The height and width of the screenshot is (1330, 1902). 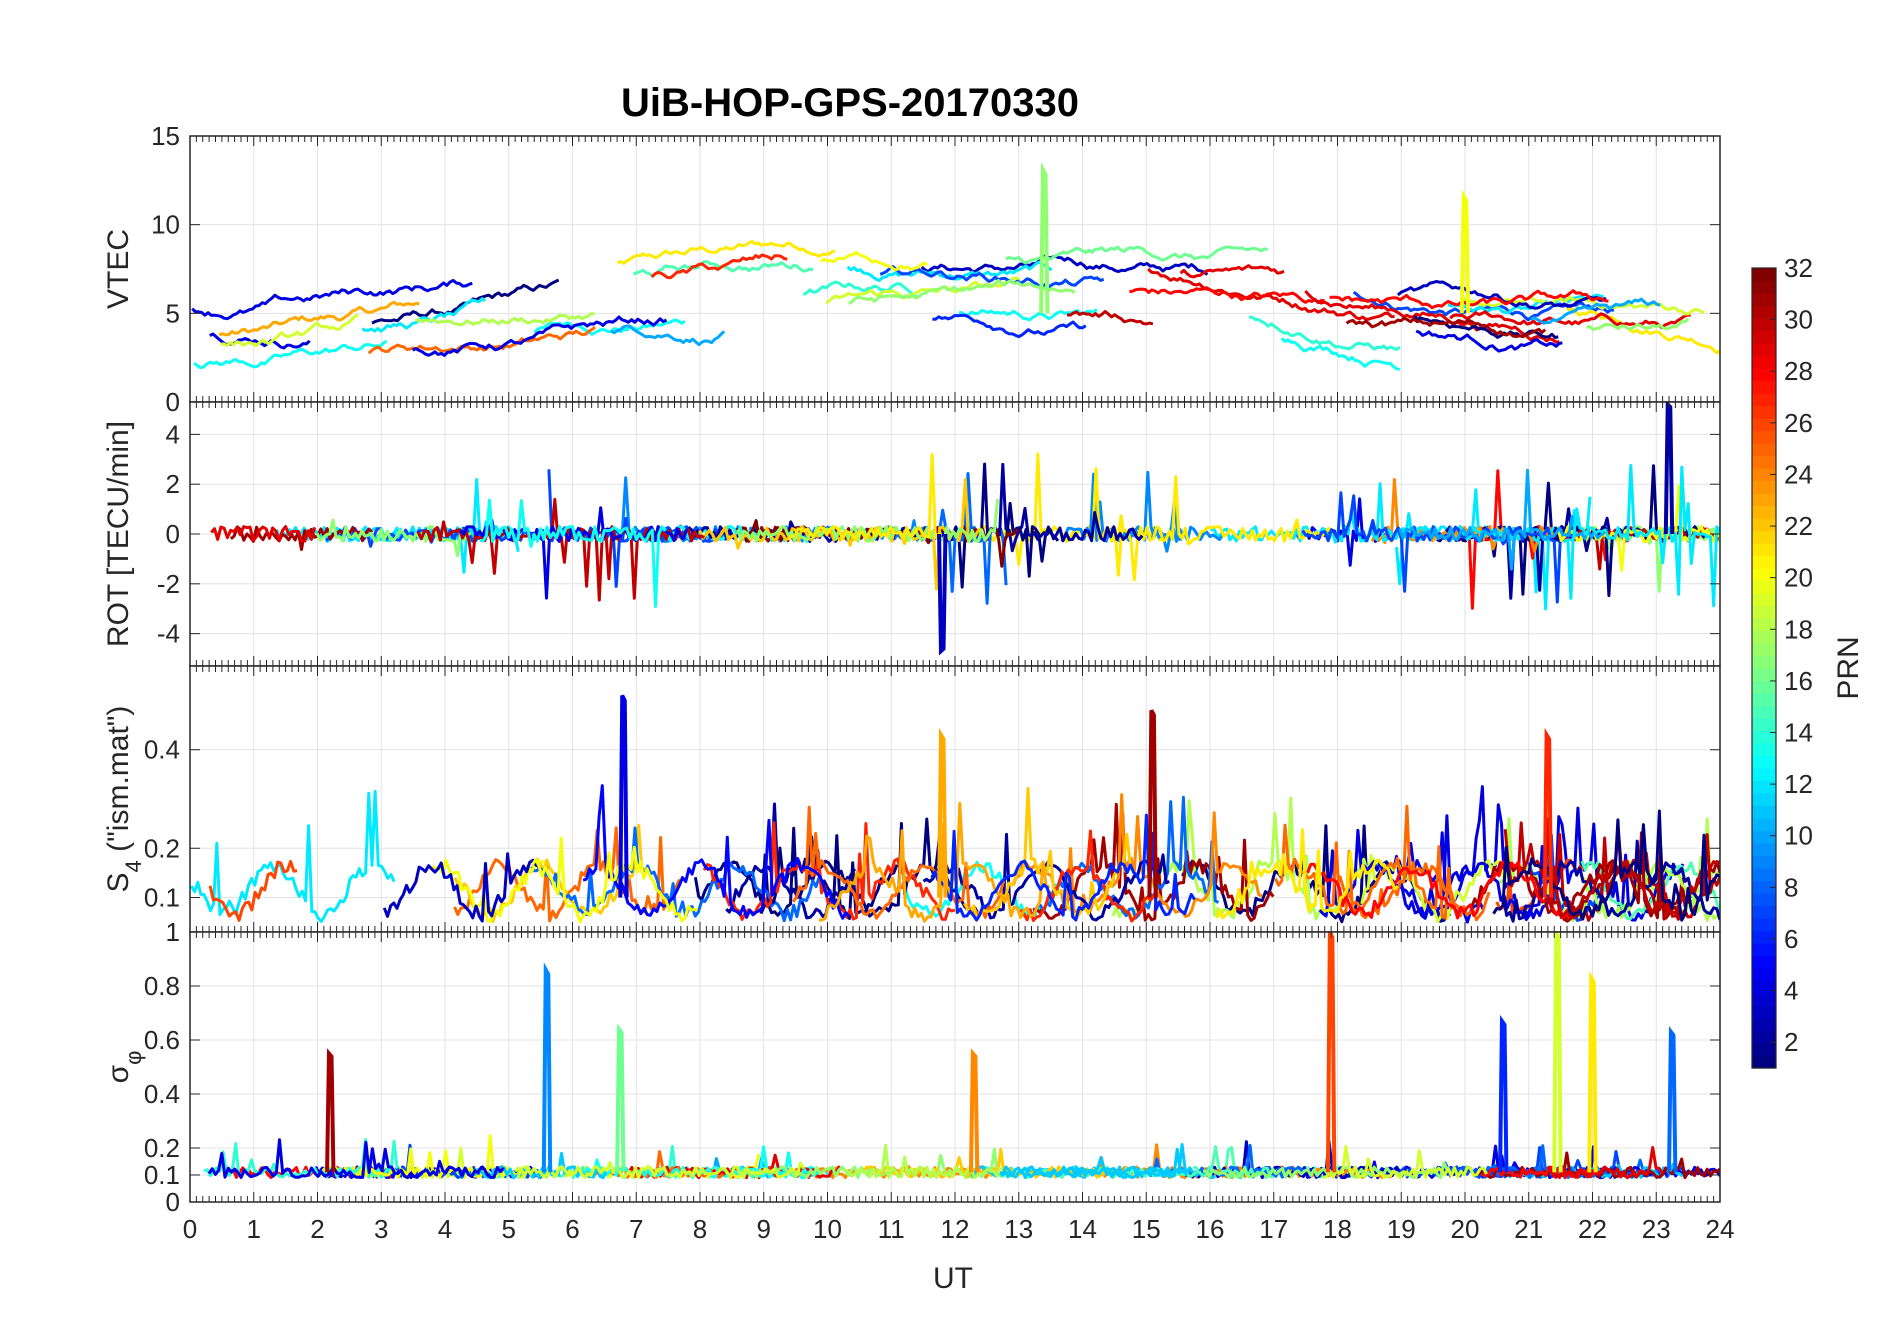 What do you see at coordinates (1720, 1229) in the screenshot?
I see `x-tick-label: 24` at bounding box center [1720, 1229].